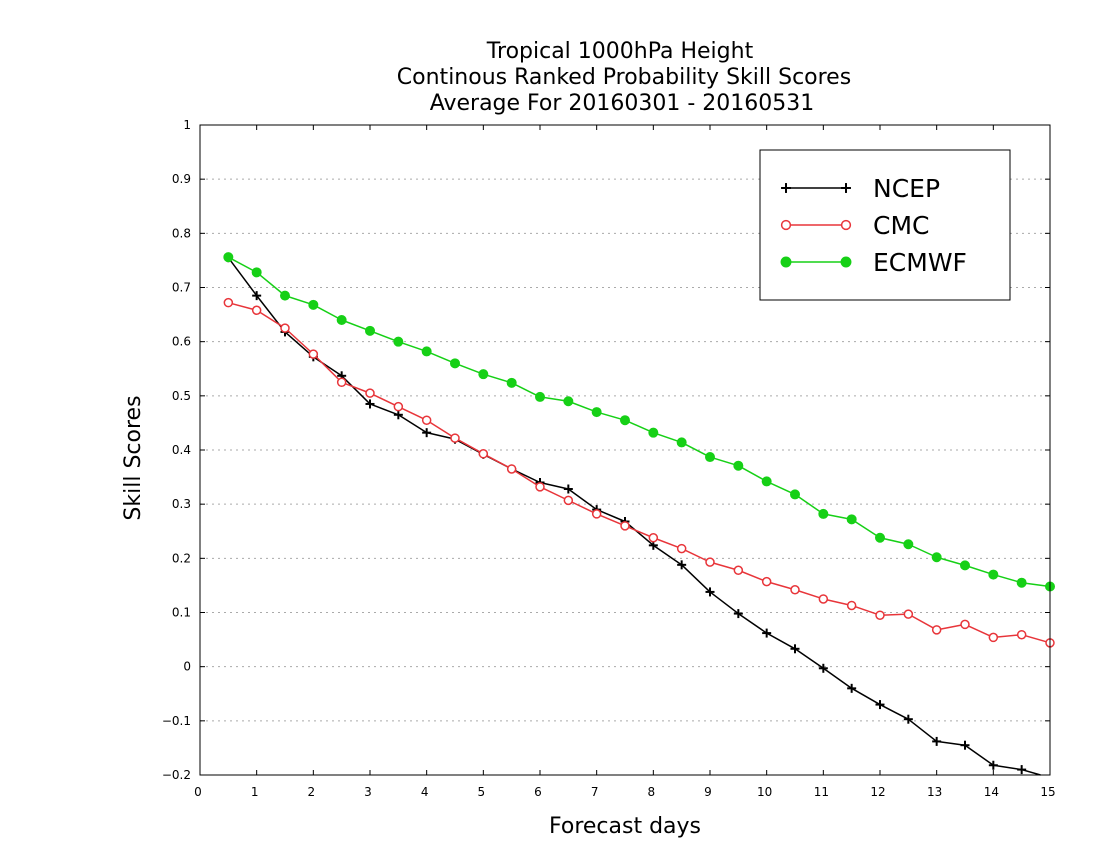 This screenshot has height=850, width=1100. What do you see at coordinates (538, 792) in the screenshot?
I see `x-tick-label: 6` at bounding box center [538, 792].